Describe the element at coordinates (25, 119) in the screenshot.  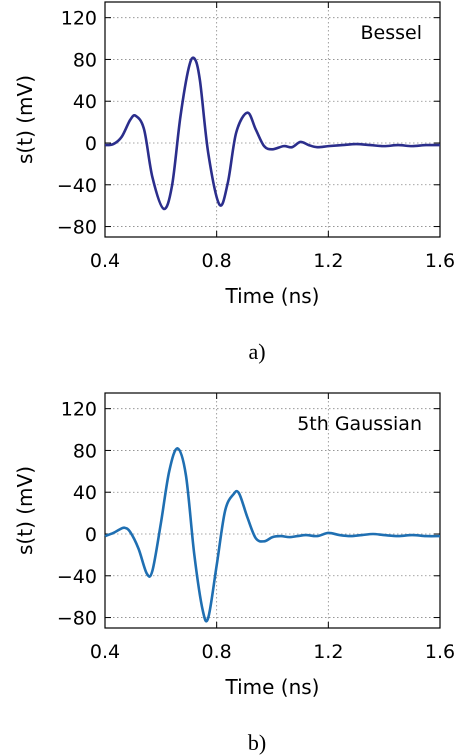
I see `y-axis-label-a: s(t) (mV)` at that location.